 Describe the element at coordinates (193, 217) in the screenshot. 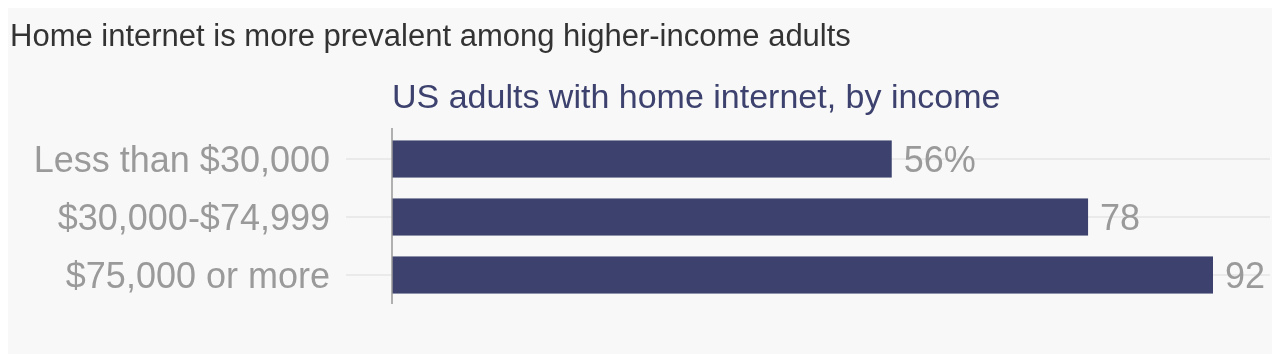

I see `y-tick-label: $30,000-$74,999` at that location.